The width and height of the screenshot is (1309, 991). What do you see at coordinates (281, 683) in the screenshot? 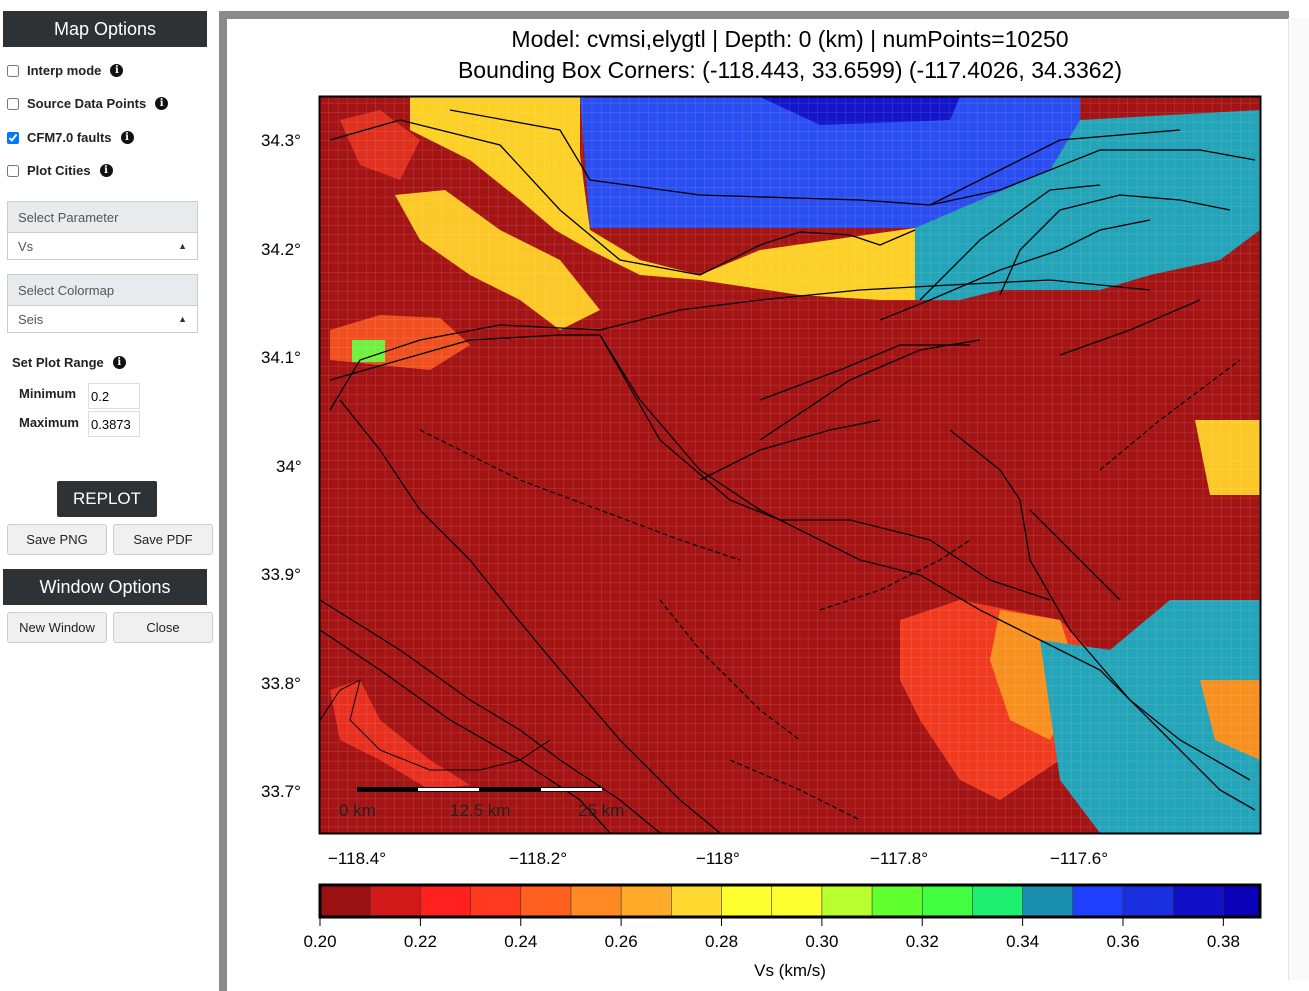
I see `lat-tick: 33.8°` at bounding box center [281, 683].